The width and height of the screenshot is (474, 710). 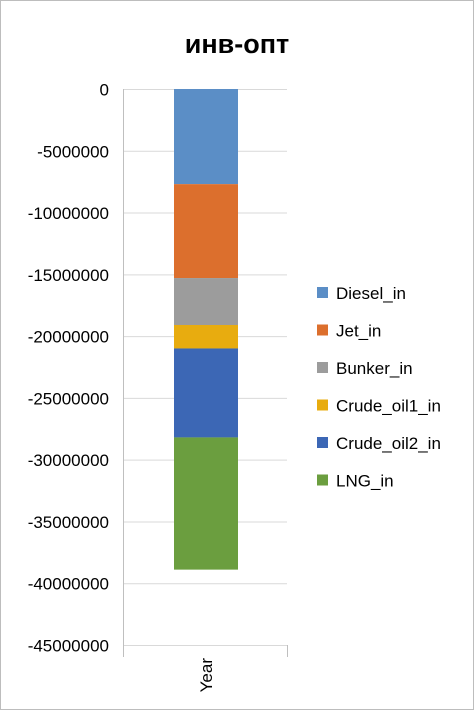 What do you see at coordinates (371, 293) in the screenshot?
I see `legend-label: Diesel_in` at bounding box center [371, 293].